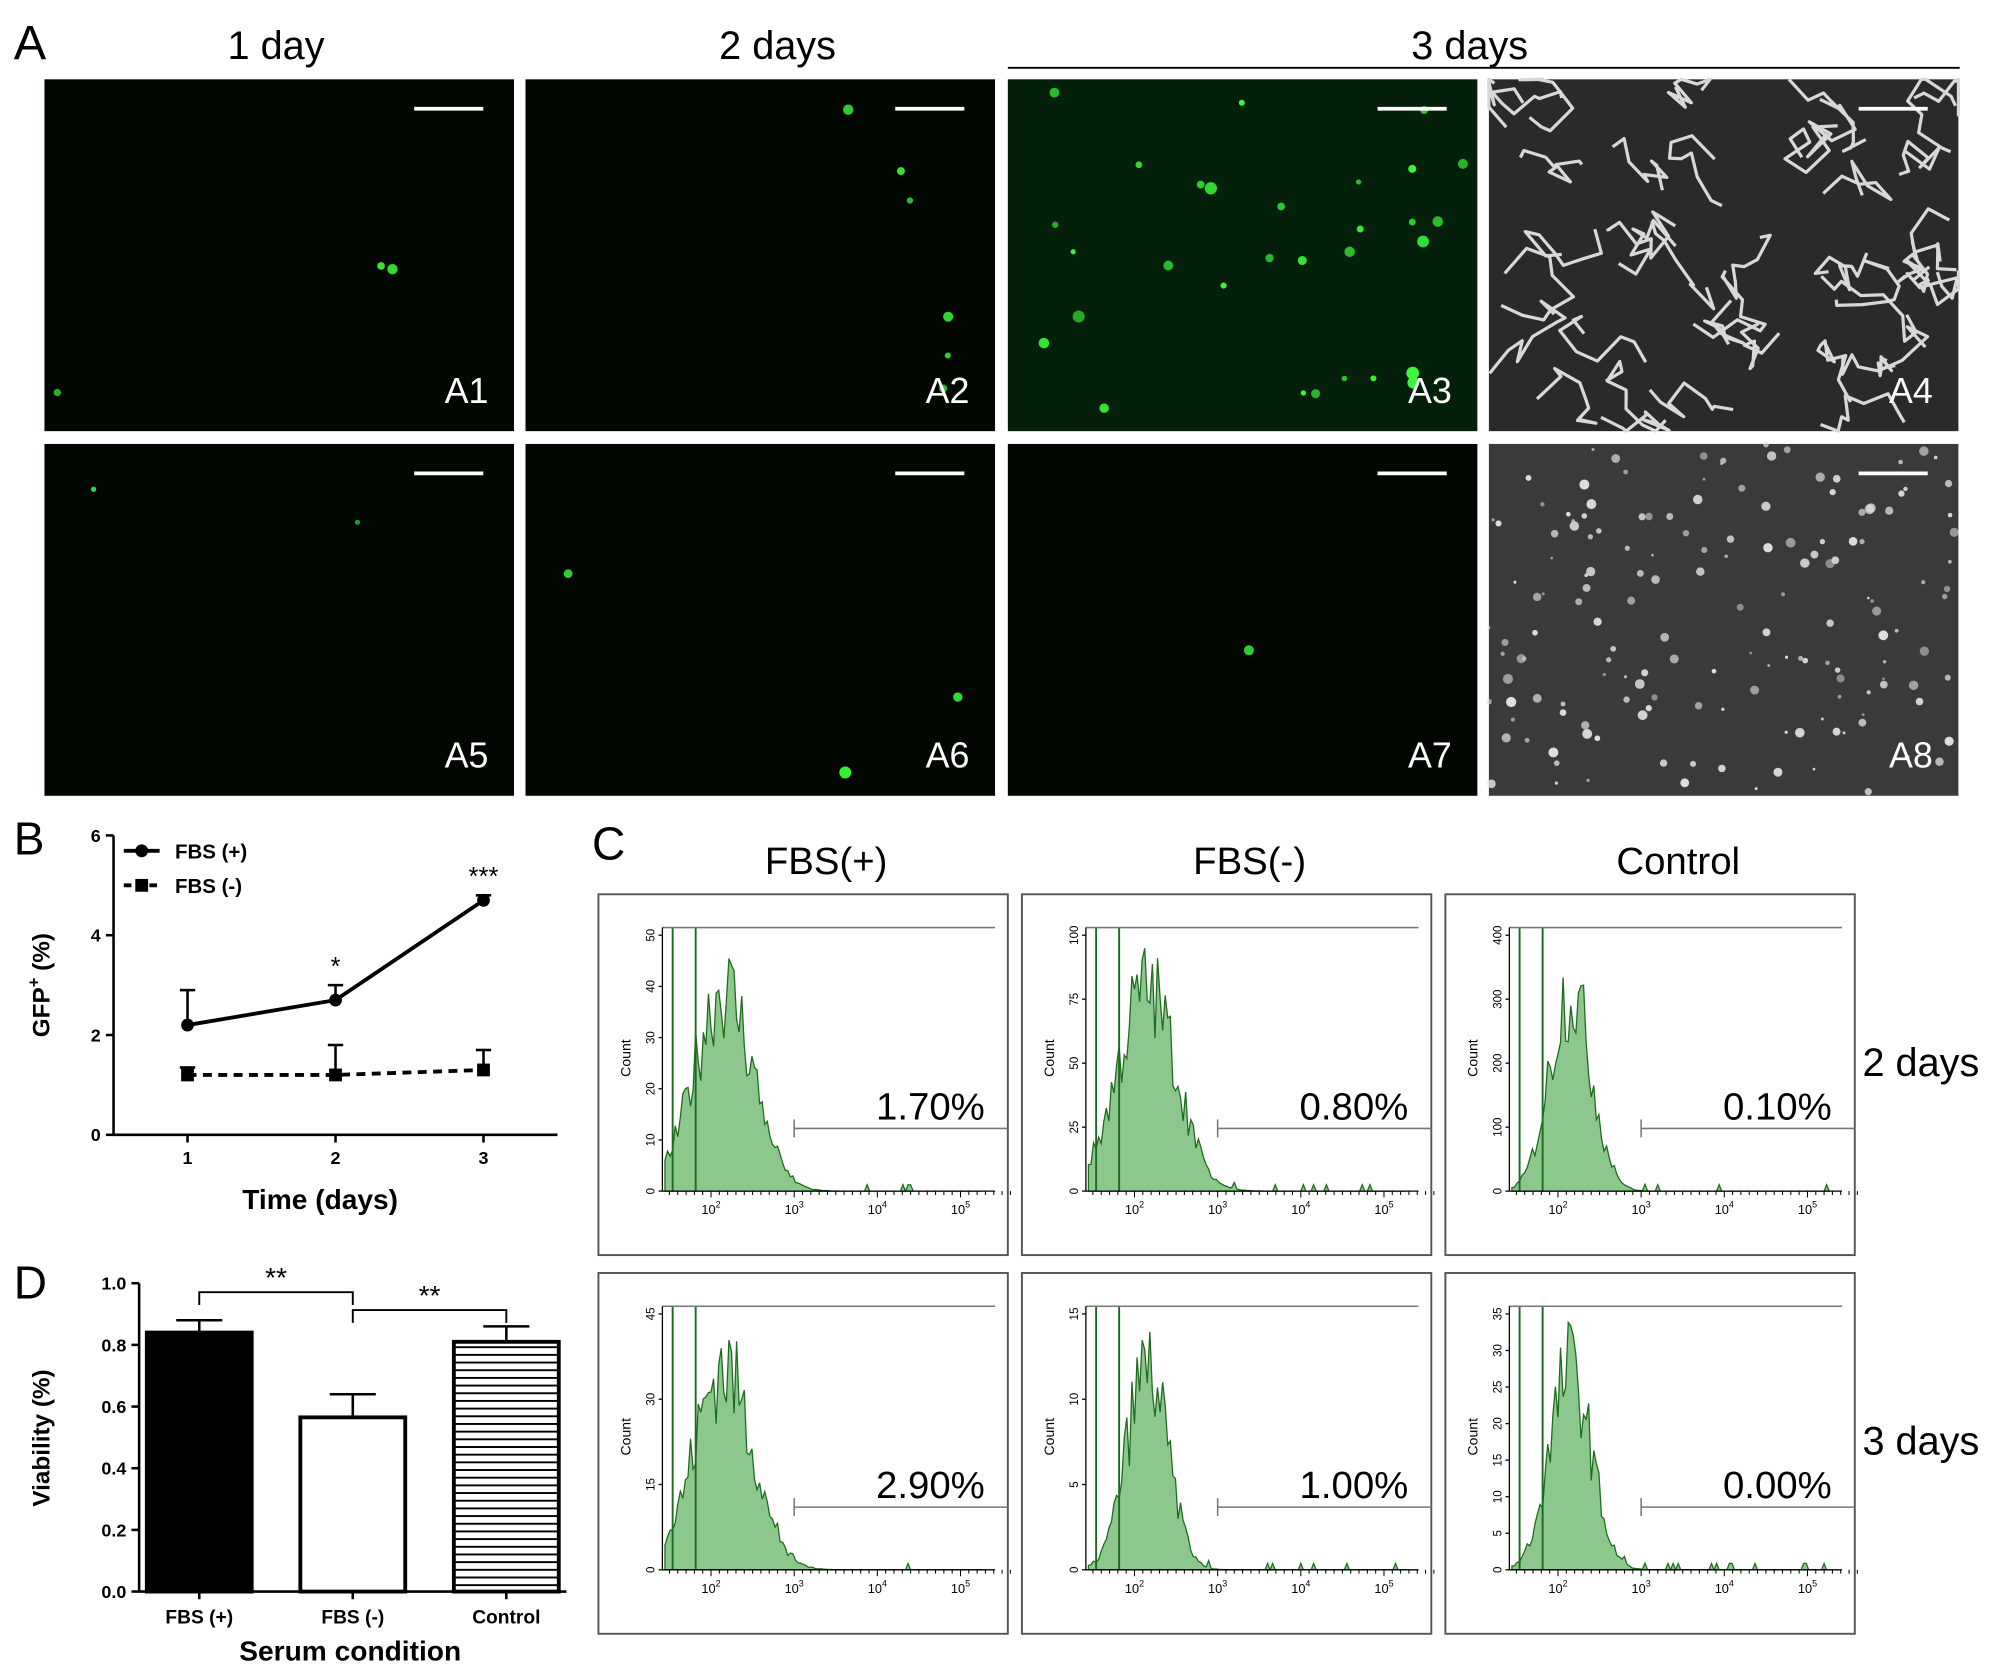 The width and height of the screenshot is (2008, 1676). What do you see at coordinates (1430, 756) in the screenshot?
I see `image-label: A7` at bounding box center [1430, 756].